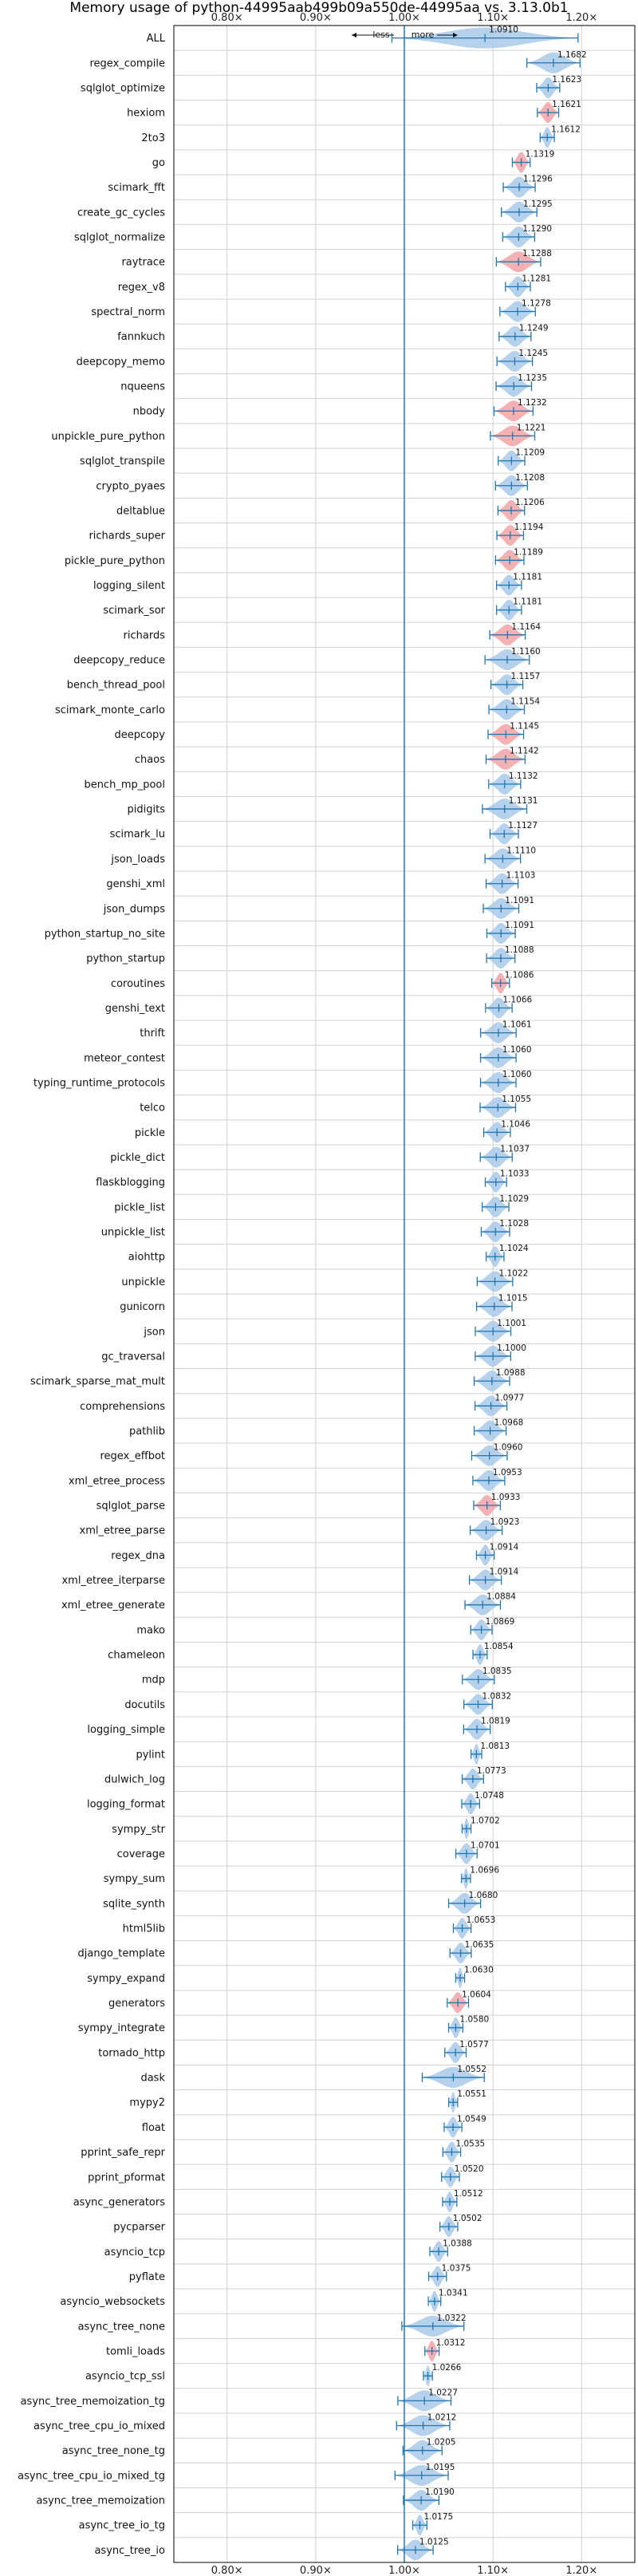 This screenshot has height=2576, width=638. What do you see at coordinates (113, 1605) in the screenshot?
I see `category-label: xml_etree_generate` at bounding box center [113, 1605].